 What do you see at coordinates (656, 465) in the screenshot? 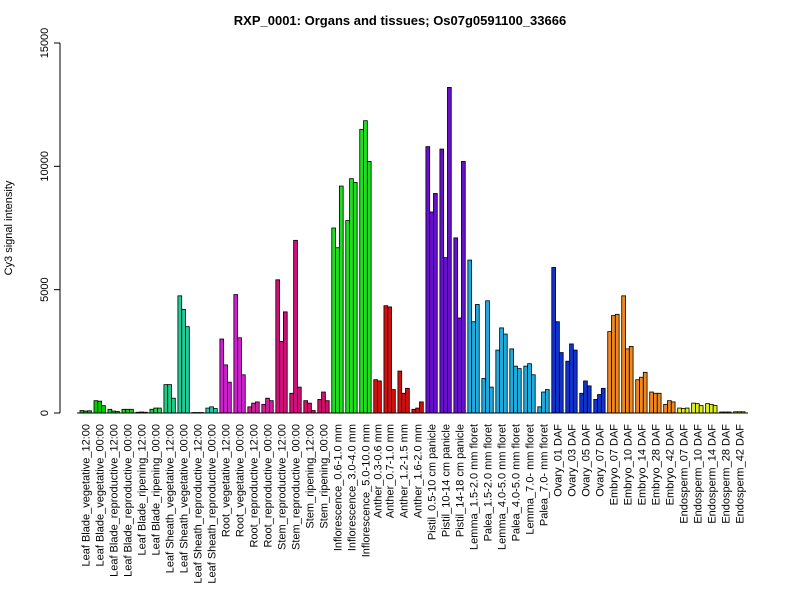
I see `x-tick-label: Embryo_28 DAF` at bounding box center [656, 465].